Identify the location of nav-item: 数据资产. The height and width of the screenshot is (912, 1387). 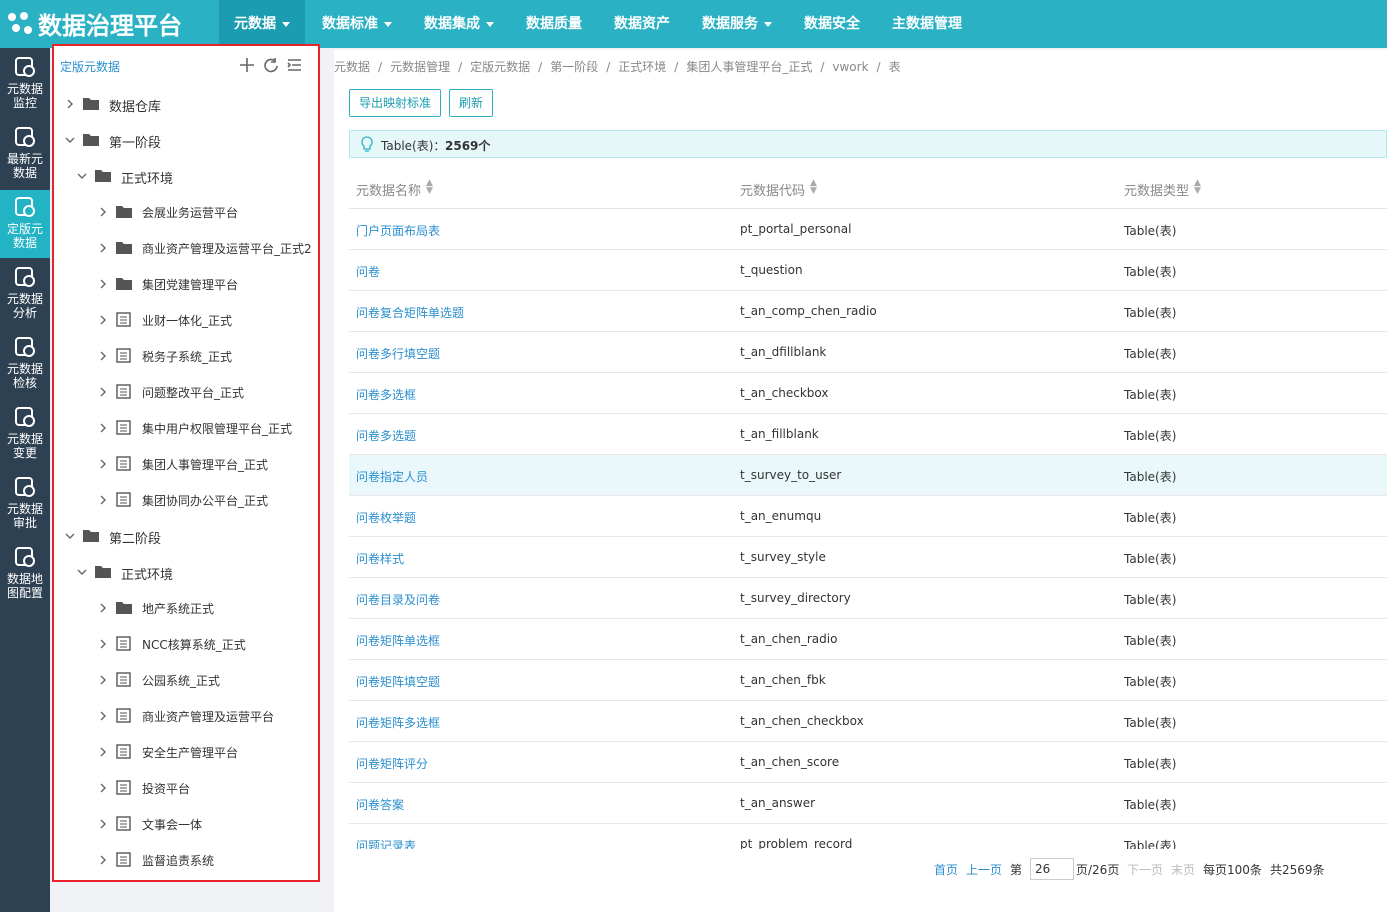
(642, 24).